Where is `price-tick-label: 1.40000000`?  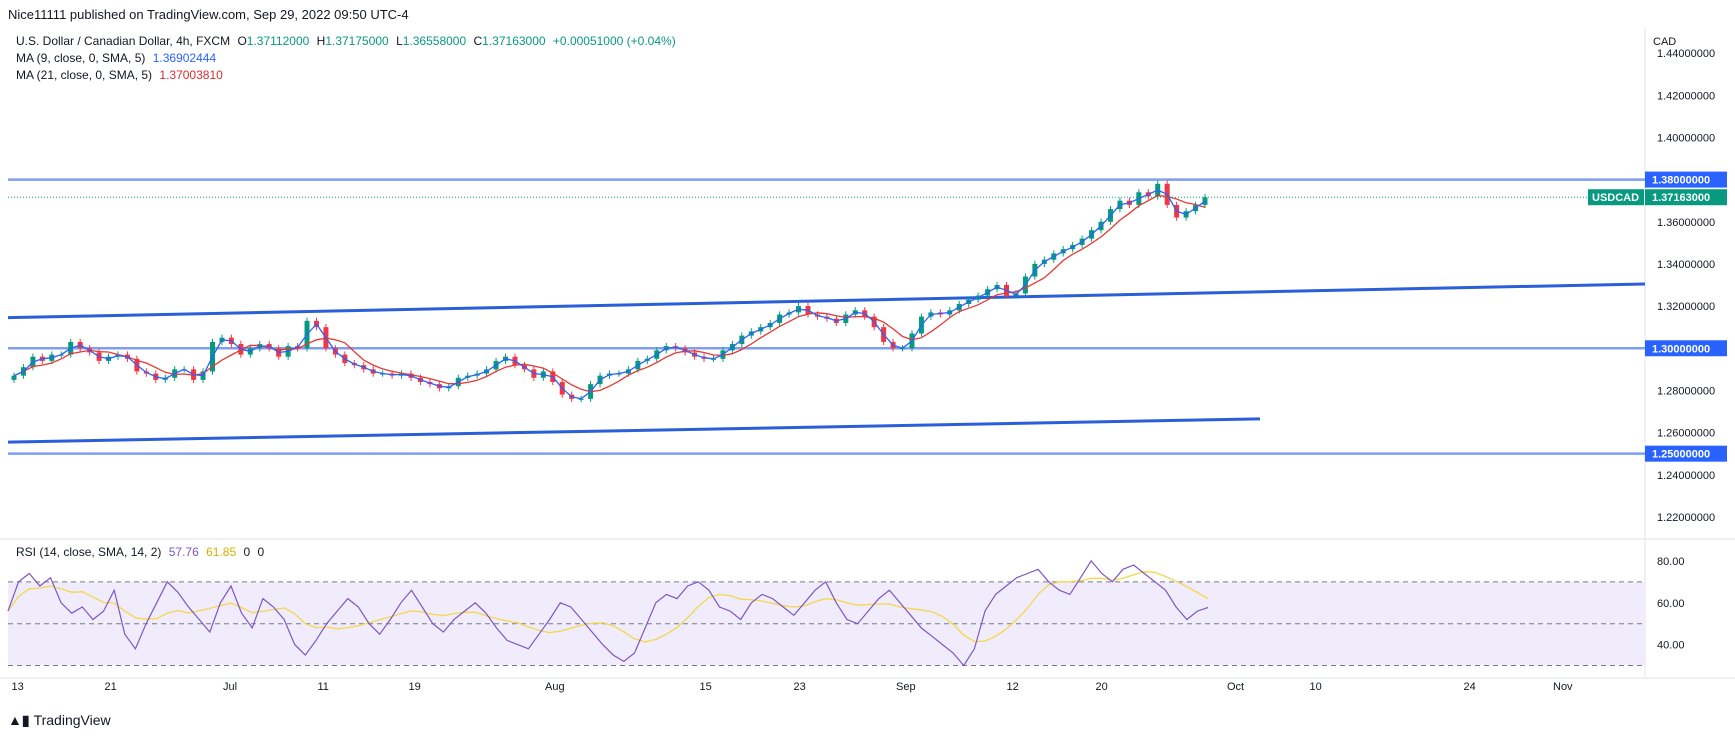 price-tick-label: 1.40000000 is located at coordinates (1686, 138).